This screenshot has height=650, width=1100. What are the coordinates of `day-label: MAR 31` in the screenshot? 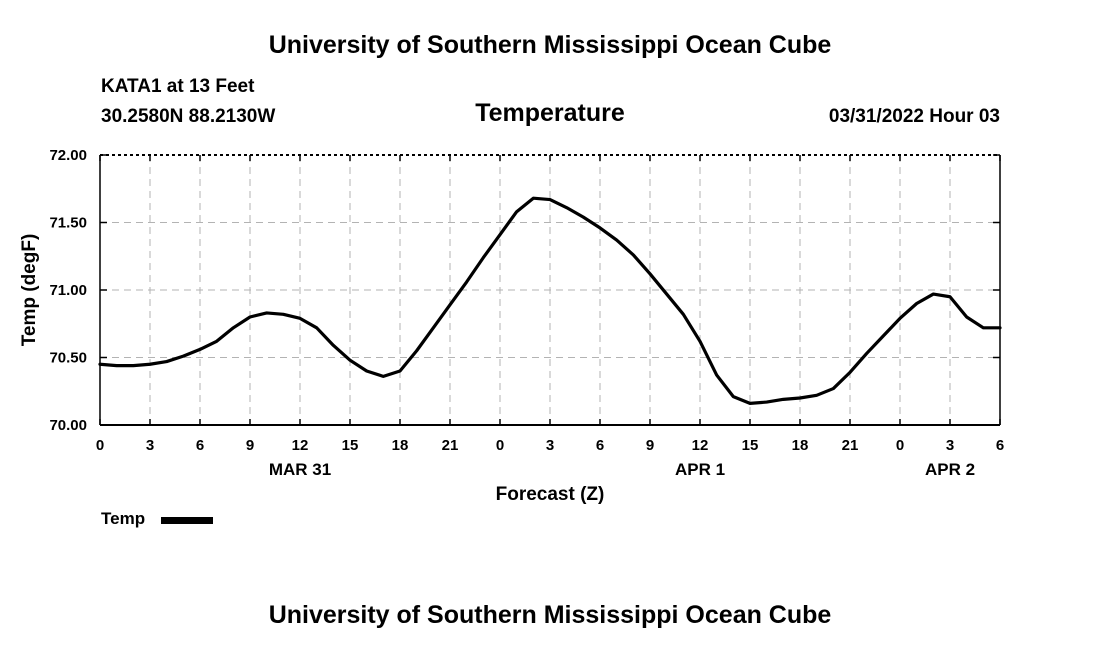 It's located at (300, 469).